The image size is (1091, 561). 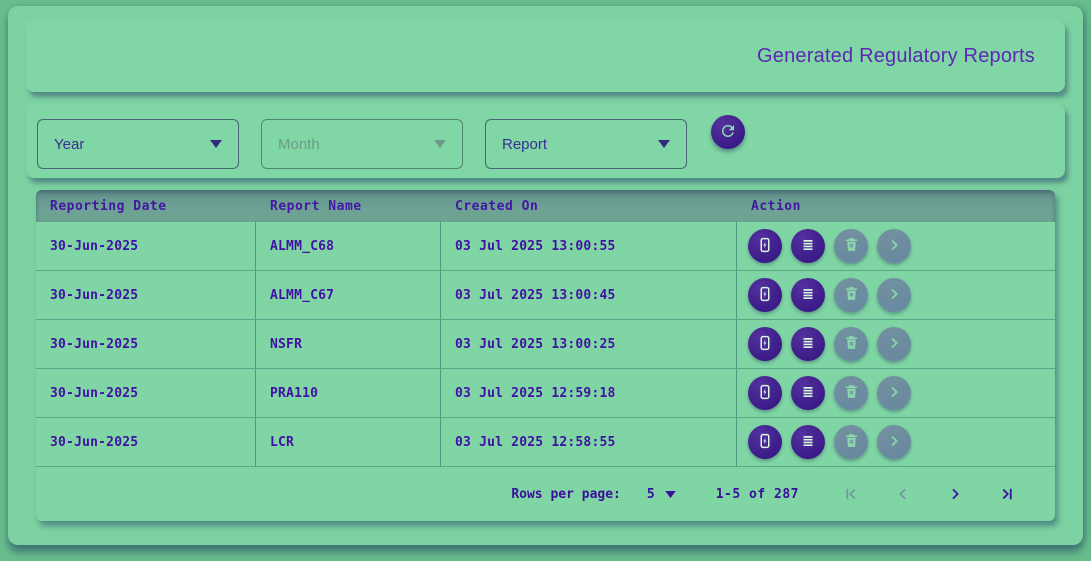 I want to click on pagination-range: 1-5 of 287, so click(x=757, y=494).